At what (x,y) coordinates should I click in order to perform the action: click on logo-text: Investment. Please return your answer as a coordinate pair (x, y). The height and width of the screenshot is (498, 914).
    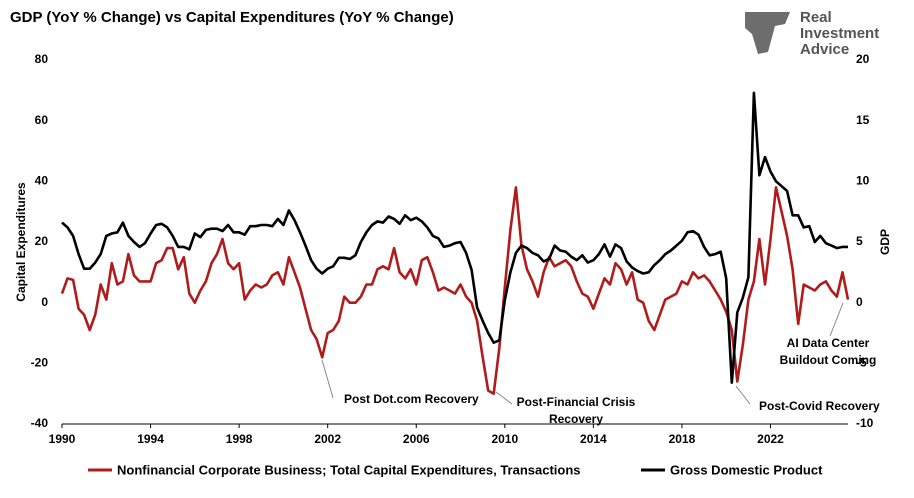
    Looking at the image, I should click on (839, 33).